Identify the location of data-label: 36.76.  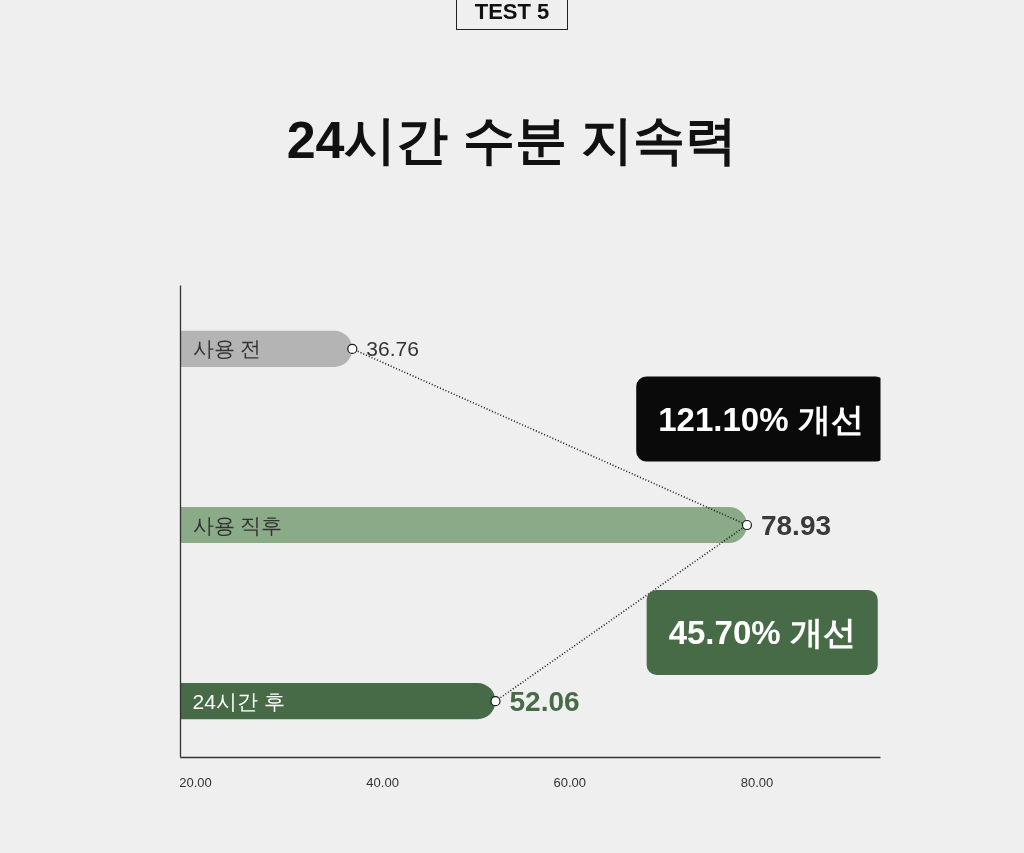
(392, 348).